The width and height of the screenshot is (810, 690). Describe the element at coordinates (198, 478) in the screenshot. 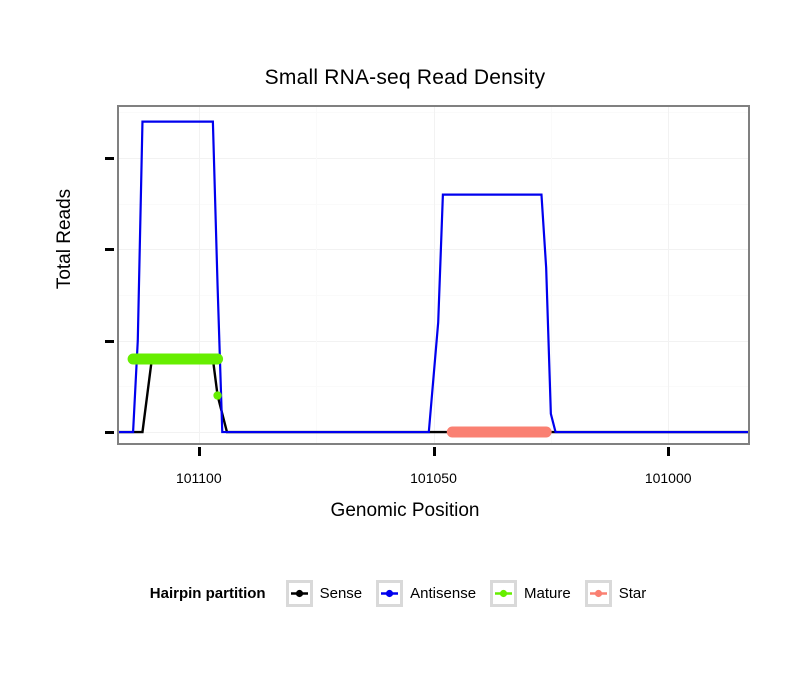

I see `x-tick-label: 101100` at that location.